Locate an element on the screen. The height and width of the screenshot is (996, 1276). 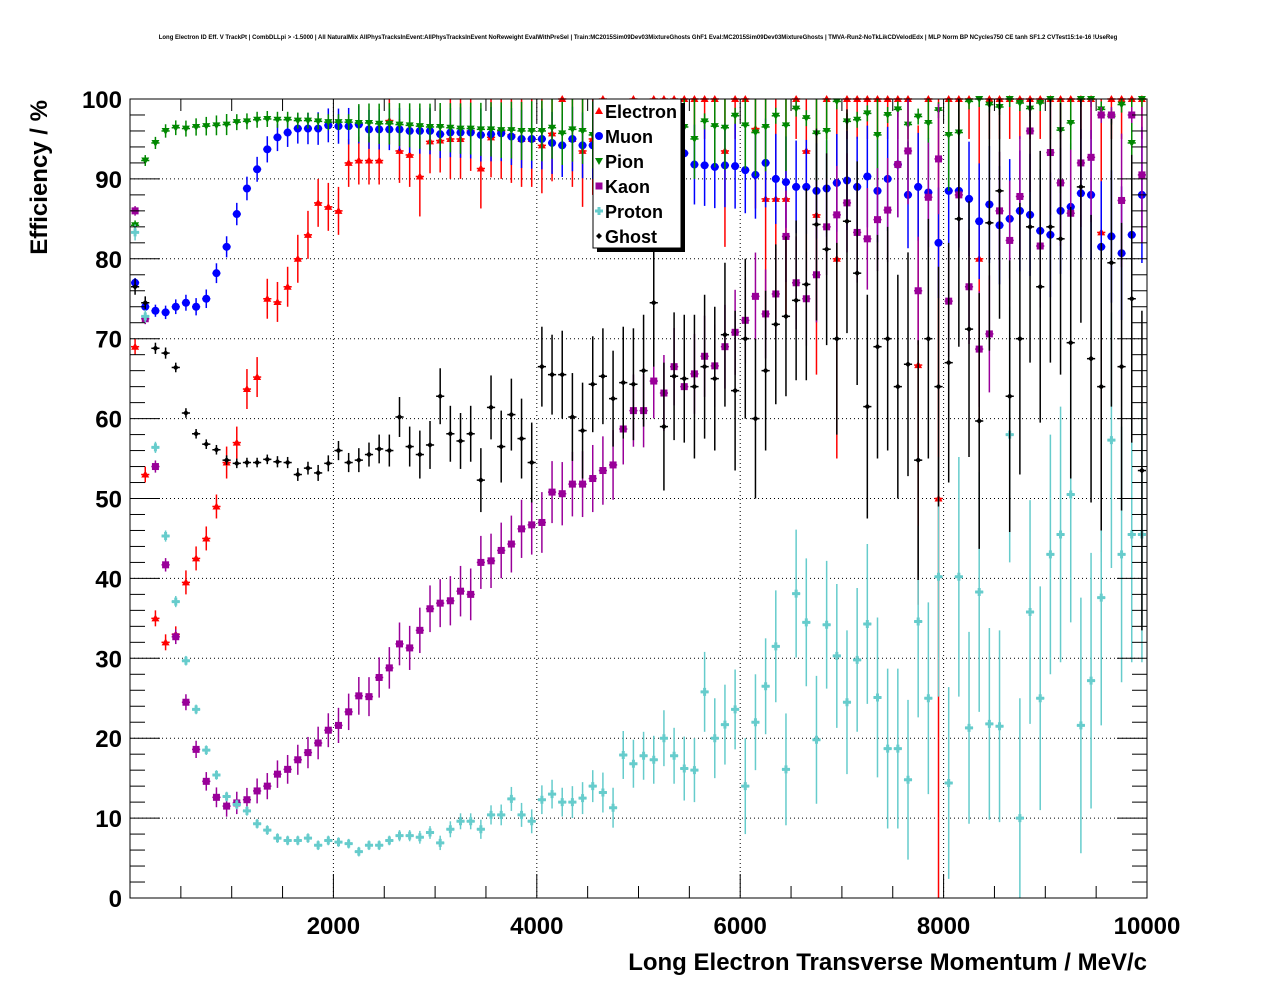
legend-marker-kaon is located at coordinates (599, 186).